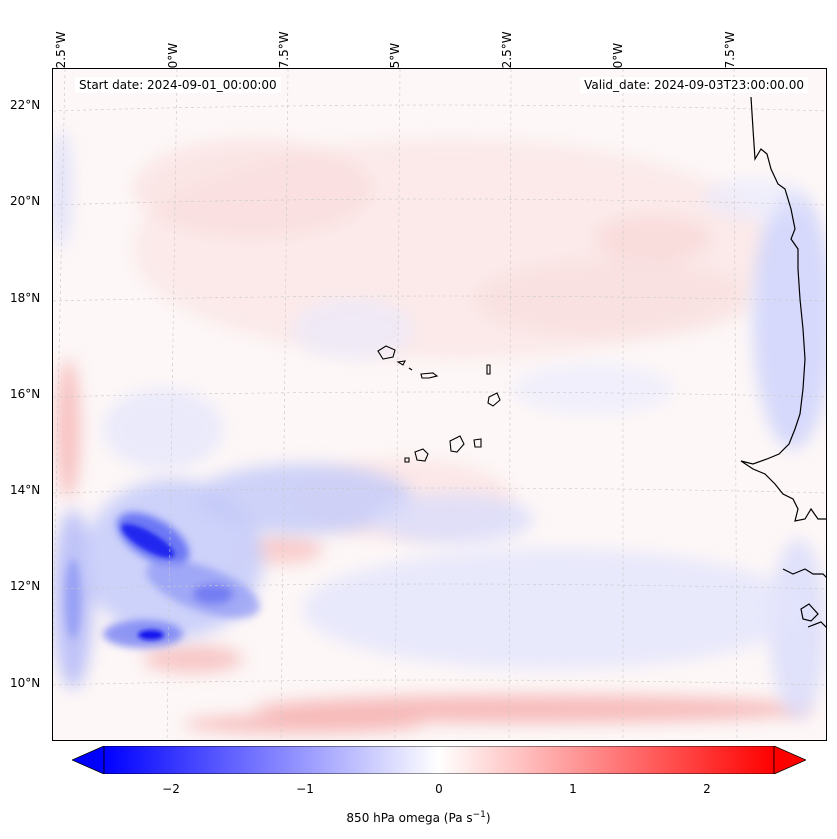 This screenshot has width=837, height=839. What do you see at coordinates (25, 298) in the screenshot?
I see `lat-label-18n: 18°N` at bounding box center [25, 298].